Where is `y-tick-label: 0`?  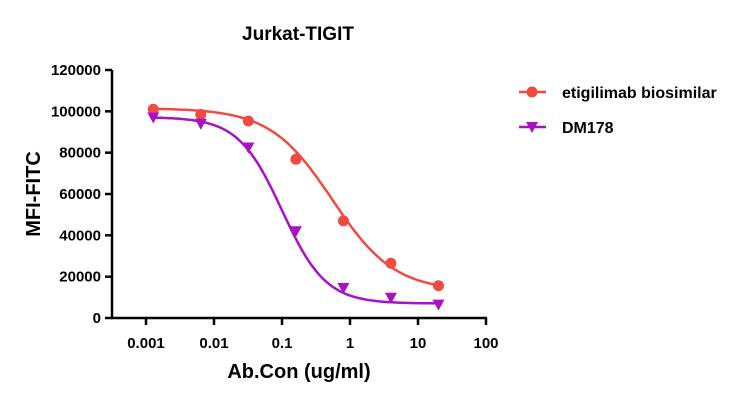
y-tick-label: 0 is located at coordinates (97, 318).